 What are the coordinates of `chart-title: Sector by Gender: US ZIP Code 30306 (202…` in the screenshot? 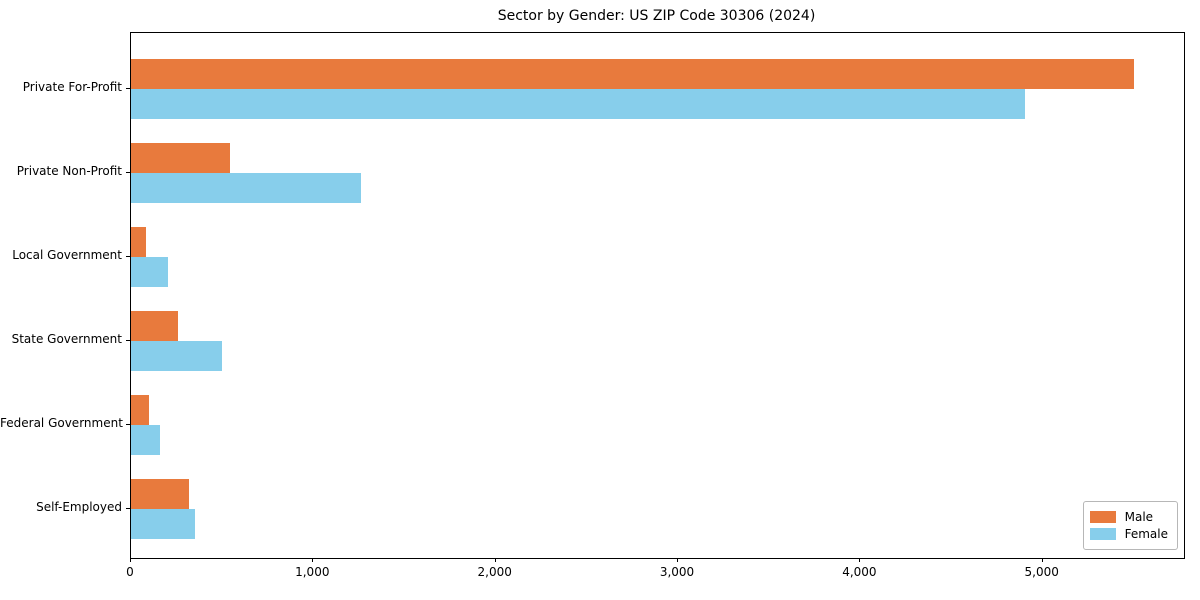 It's located at (656, 16).